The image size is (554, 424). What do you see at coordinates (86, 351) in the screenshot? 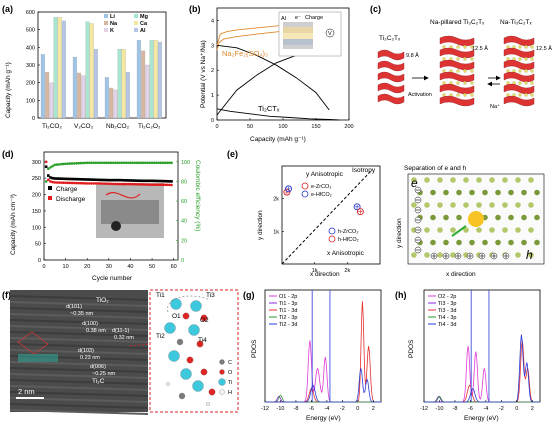
I see `tem-label-6: d(103)` at bounding box center [86, 351].